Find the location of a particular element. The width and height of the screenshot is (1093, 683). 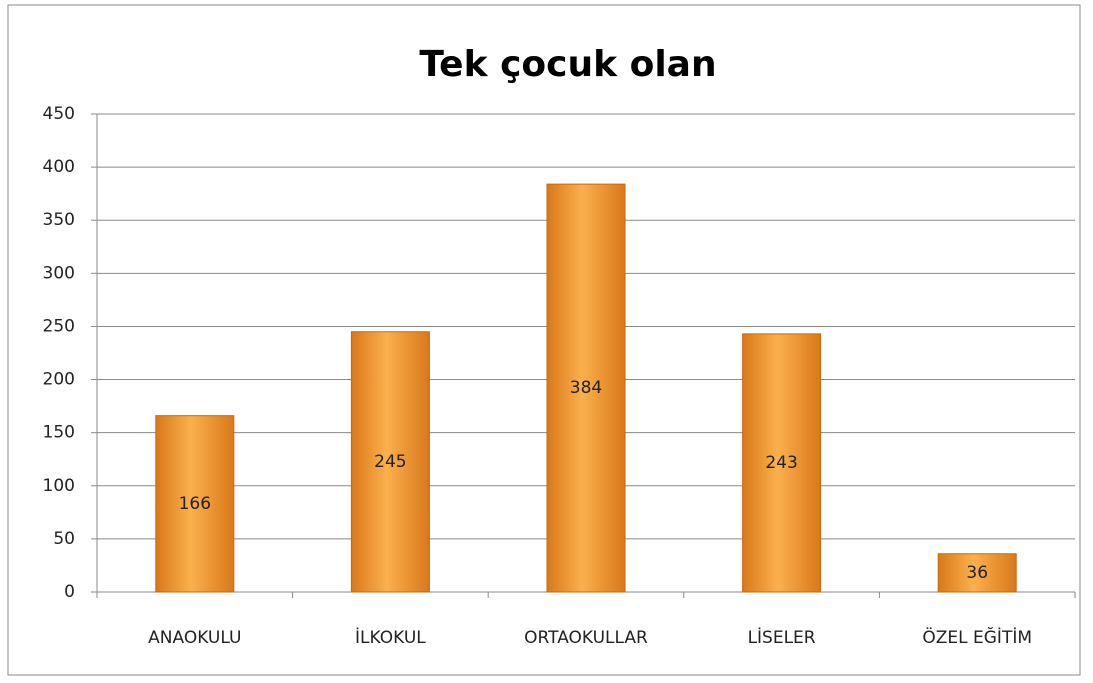

data-label: 245 is located at coordinates (390, 462).